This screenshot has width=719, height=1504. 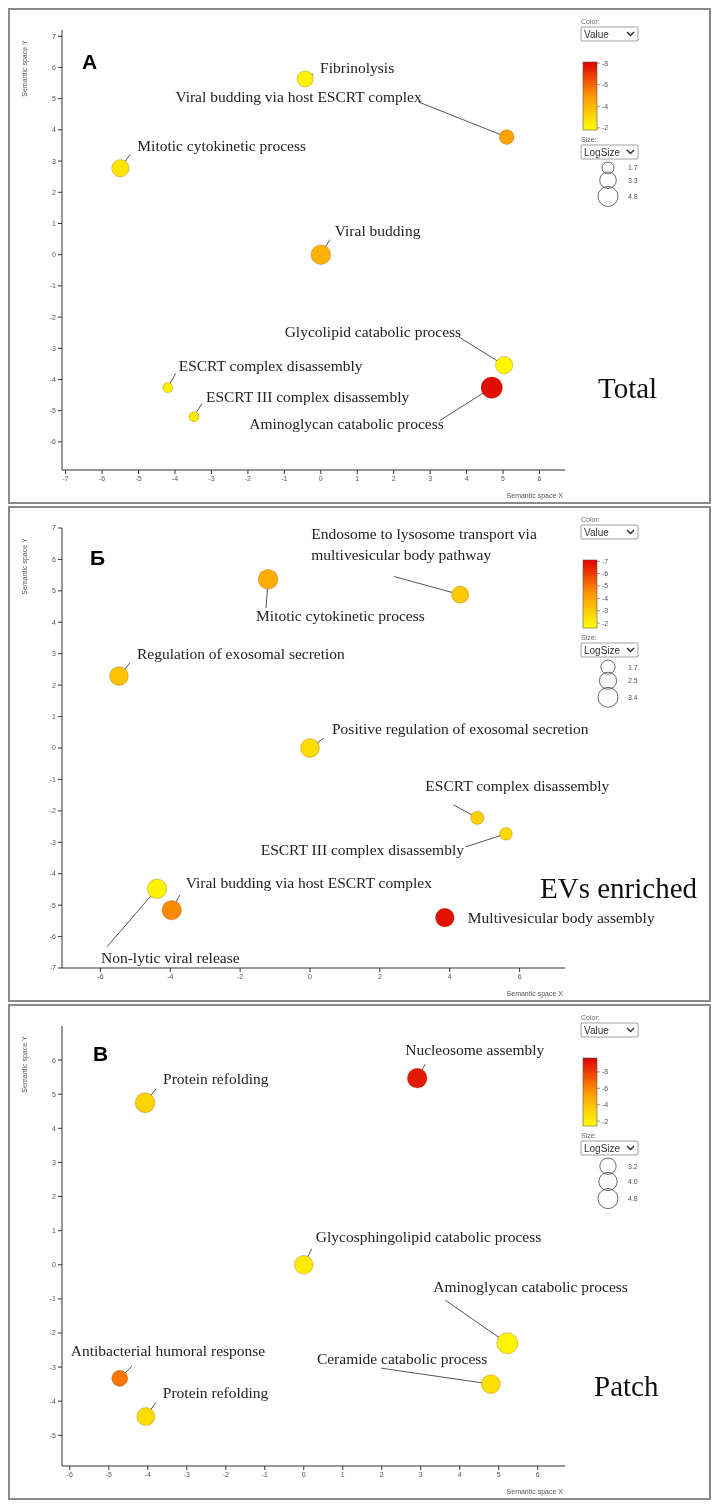 I want to click on series-label: Multivesicular body assembly, so click(x=561, y=917).